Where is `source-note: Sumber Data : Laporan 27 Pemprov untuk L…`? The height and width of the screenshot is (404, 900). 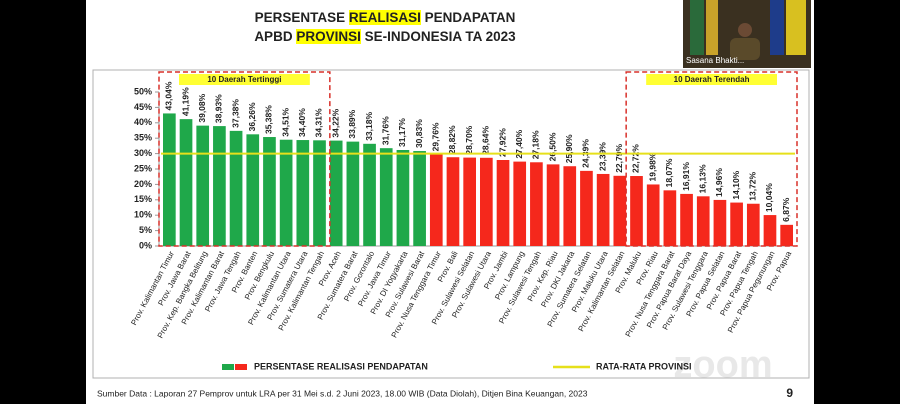
source-note: Sumber Data : Laporan 27 Pemprov untuk L… is located at coordinates (342, 393).